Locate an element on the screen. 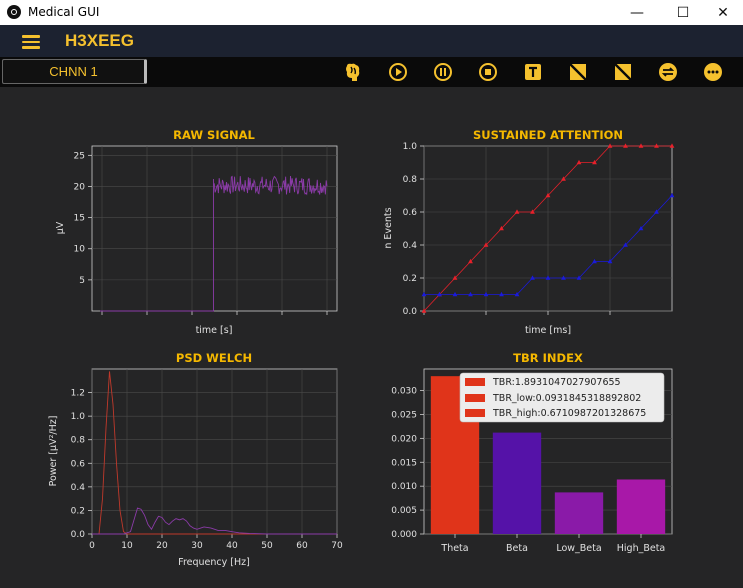 This screenshot has width=743, height=588. raw-signal-xticks is located at coordinates (214, 313).